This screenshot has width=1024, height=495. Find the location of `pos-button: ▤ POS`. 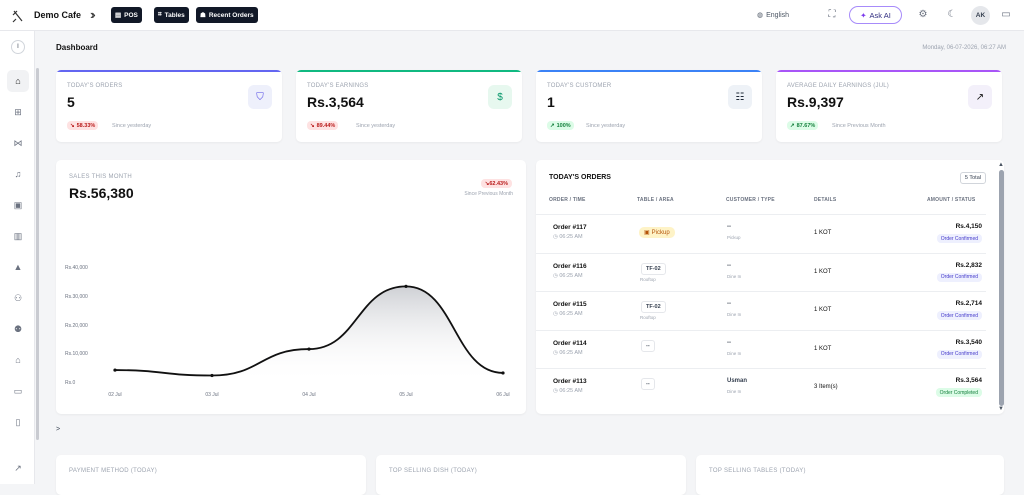

pos-button: ▤ POS is located at coordinates (126, 15).